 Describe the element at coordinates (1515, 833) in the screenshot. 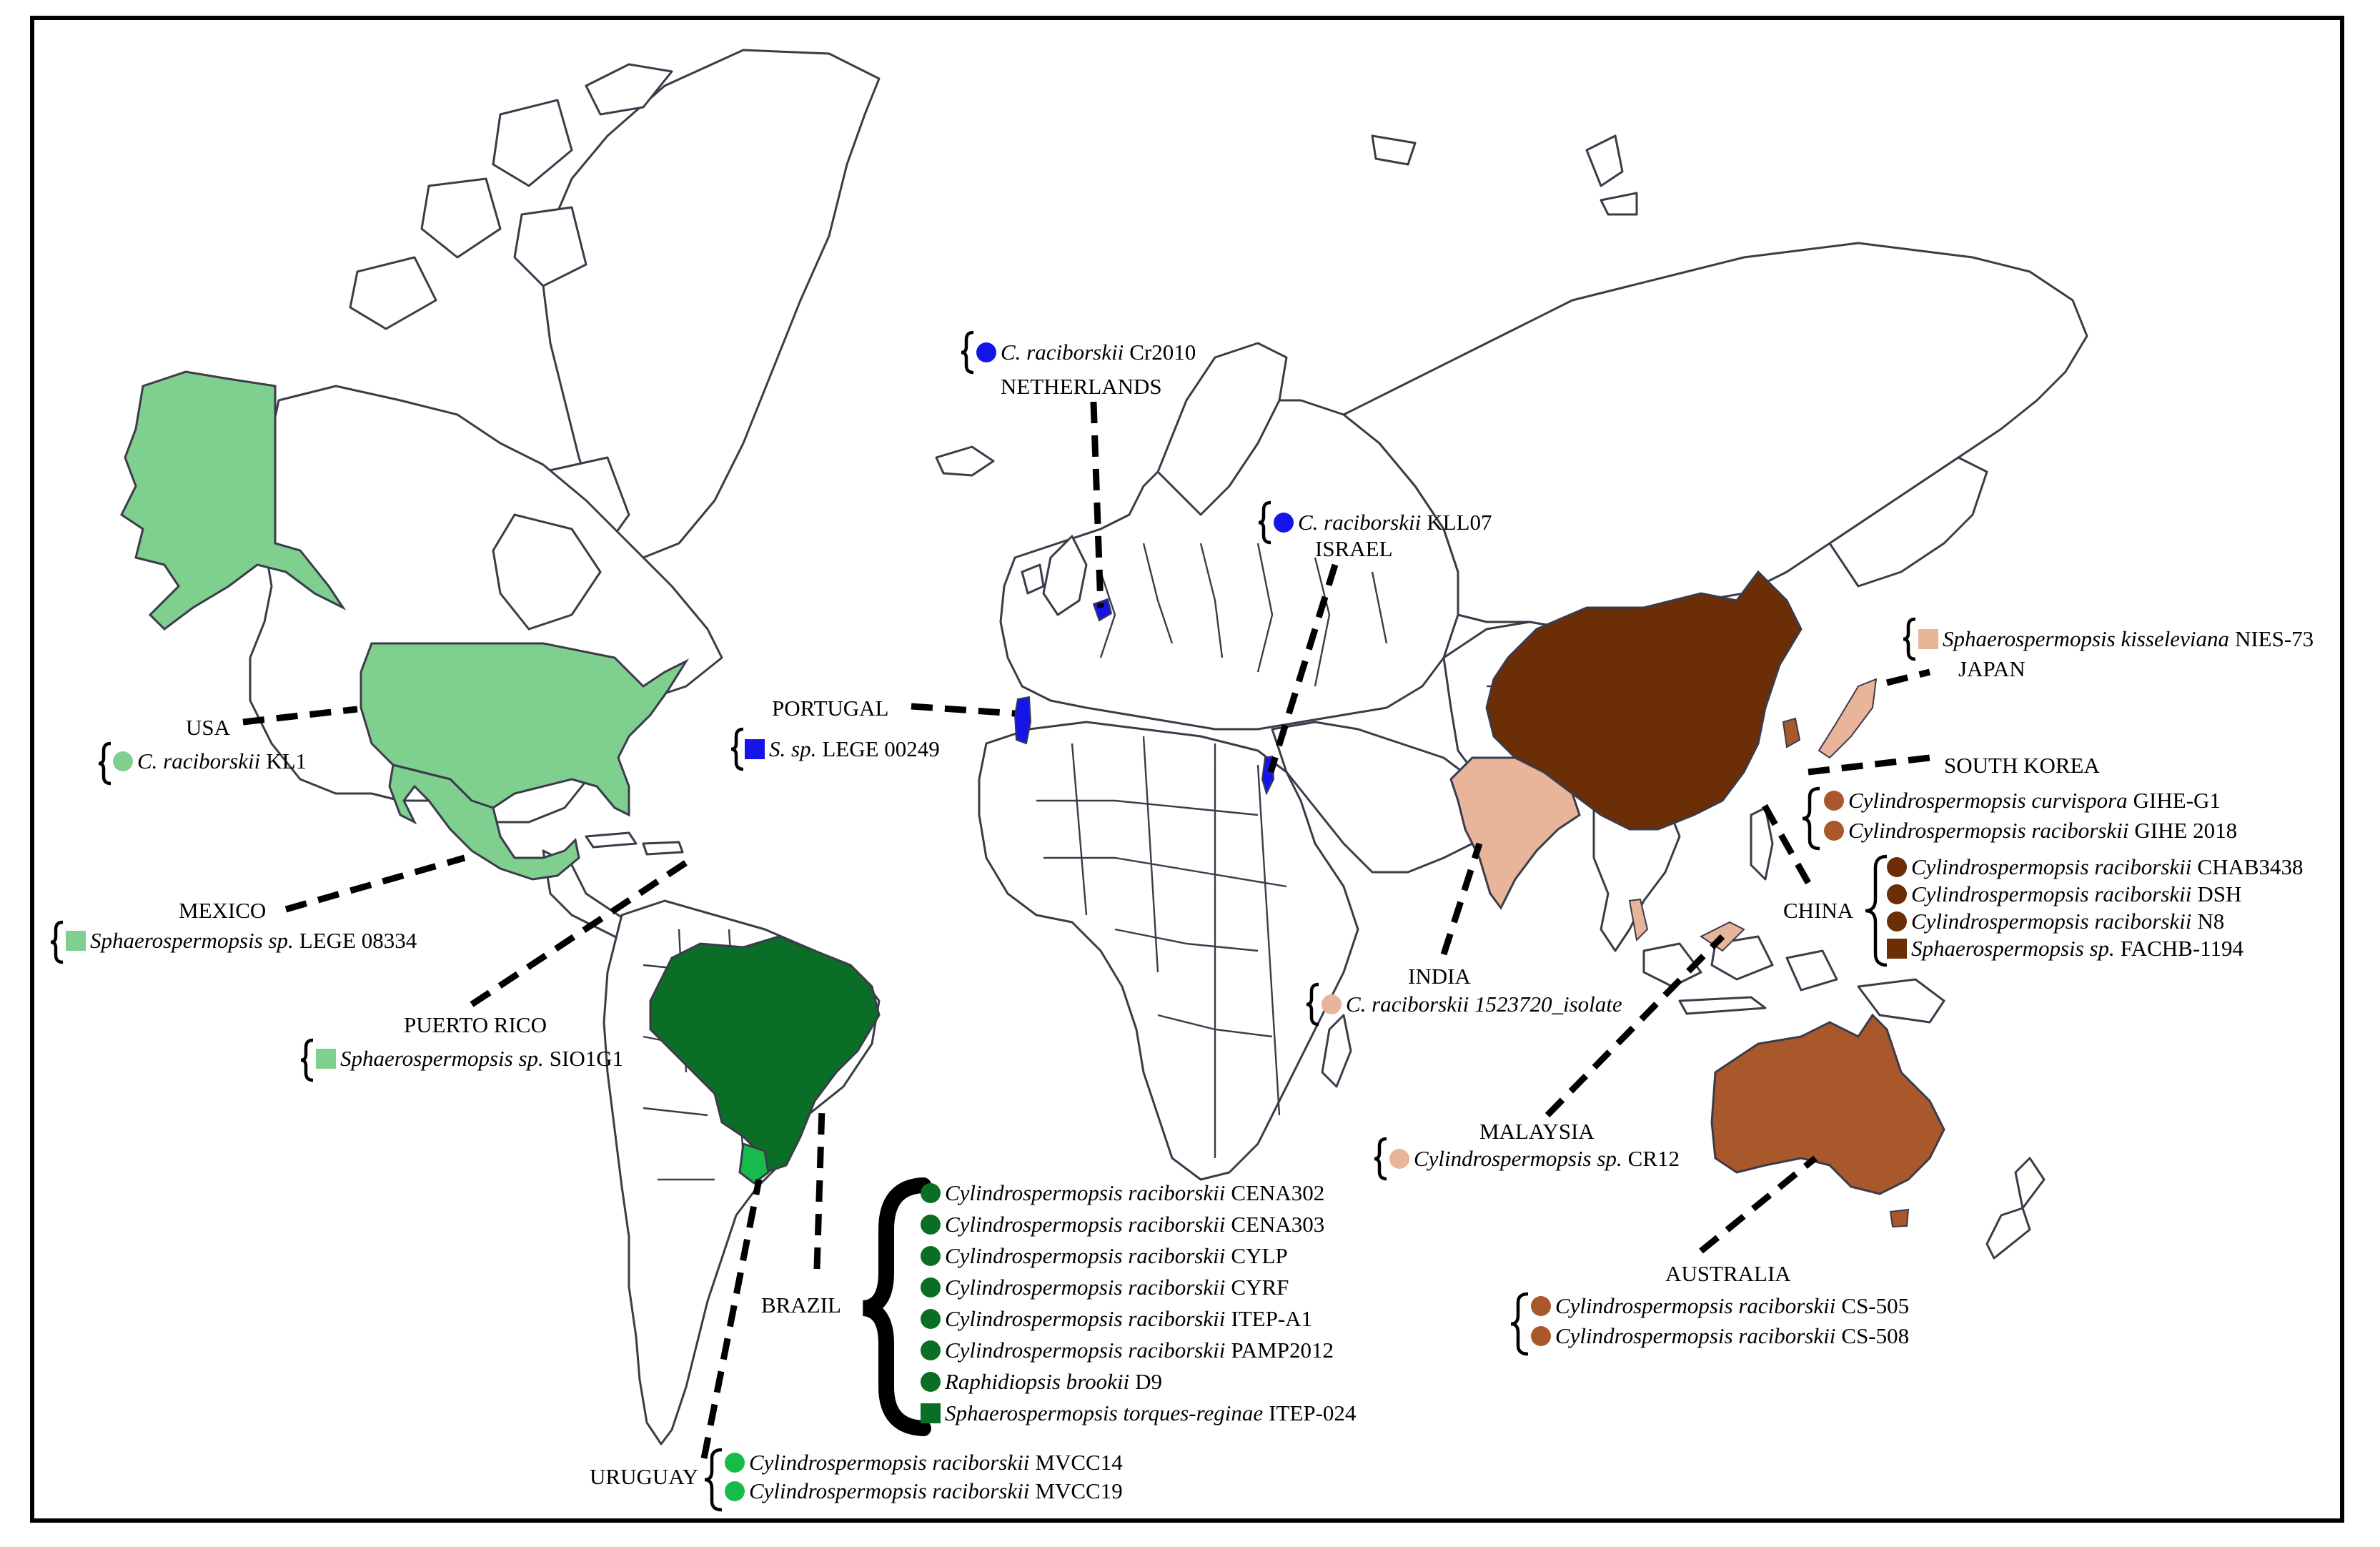

I see `india-region` at that location.